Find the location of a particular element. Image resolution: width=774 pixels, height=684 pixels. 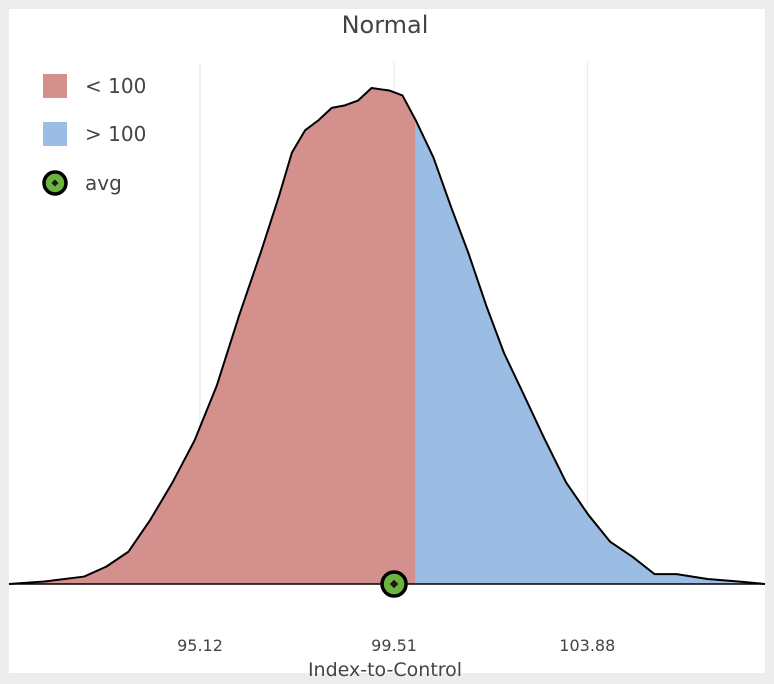

x-tick-label-0: 95.12 is located at coordinates (200, 645).